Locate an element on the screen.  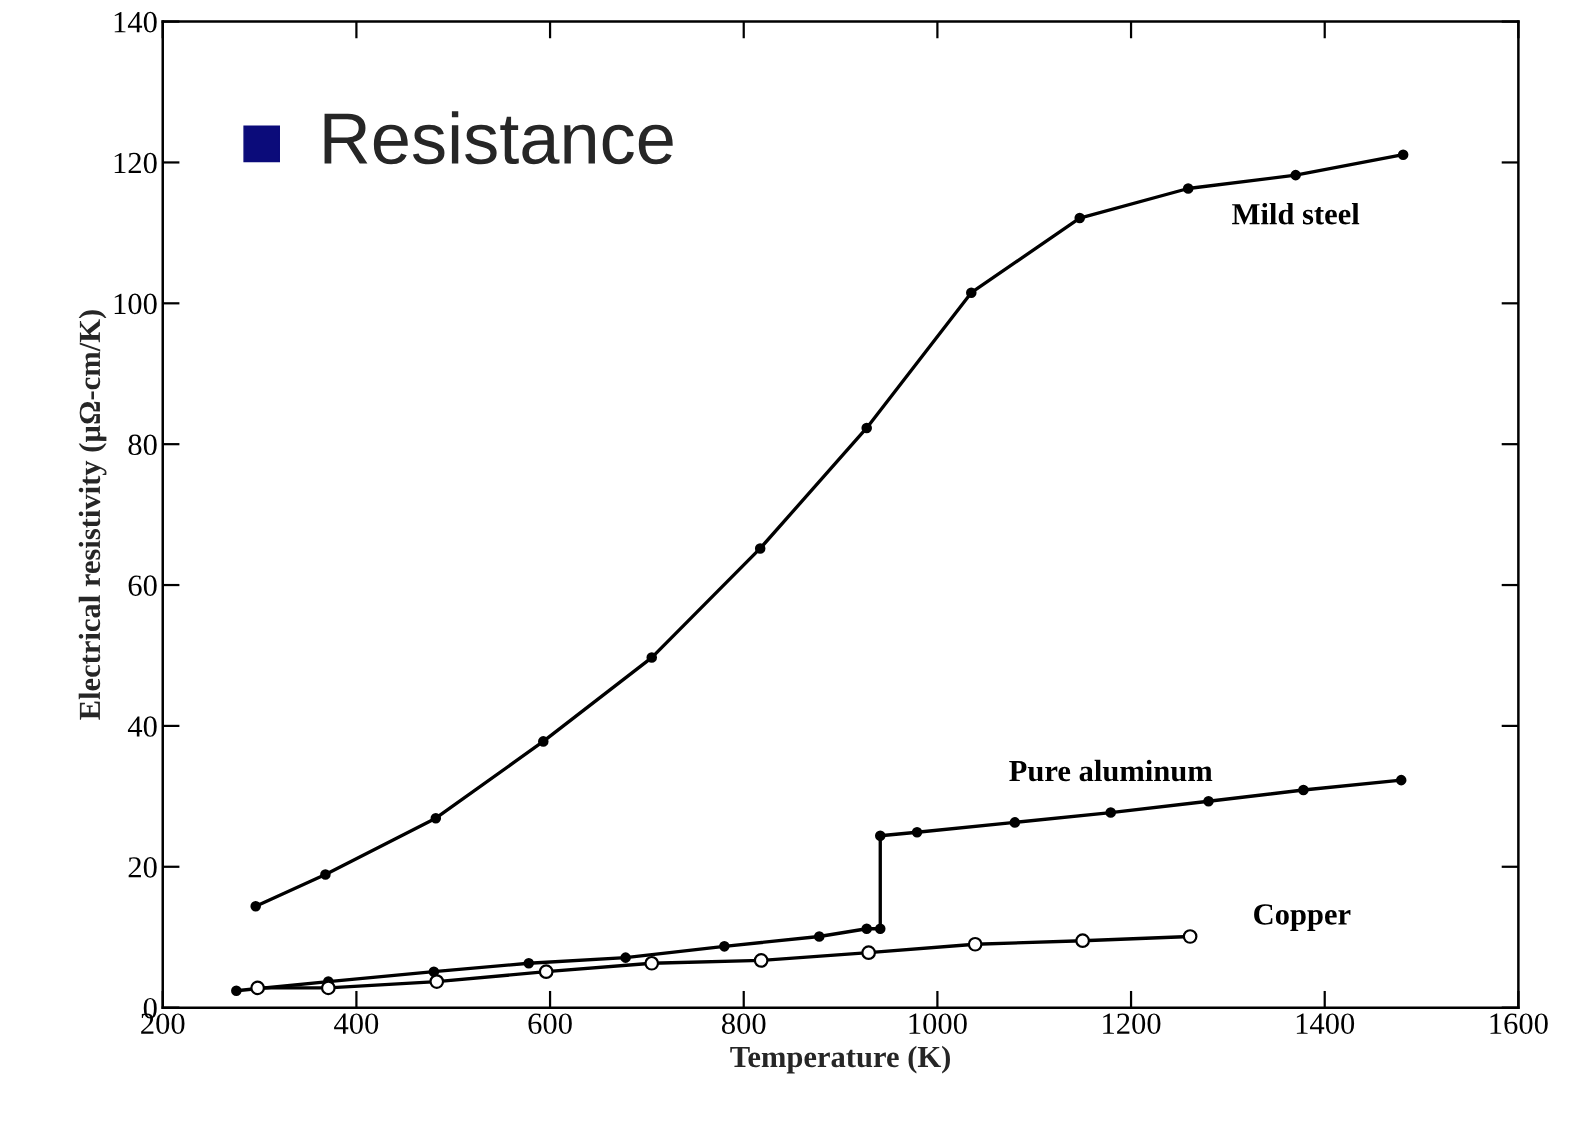
y-tick-label: 140 is located at coordinates (135, 22).